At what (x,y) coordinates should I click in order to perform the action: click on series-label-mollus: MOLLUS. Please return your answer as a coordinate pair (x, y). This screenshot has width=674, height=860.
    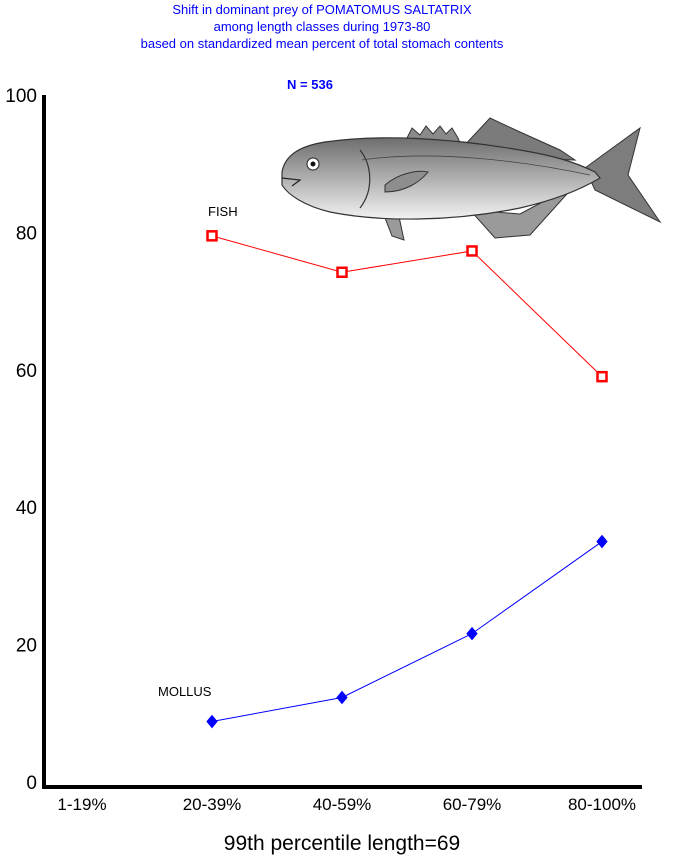
    Looking at the image, I should click on (185, 691).